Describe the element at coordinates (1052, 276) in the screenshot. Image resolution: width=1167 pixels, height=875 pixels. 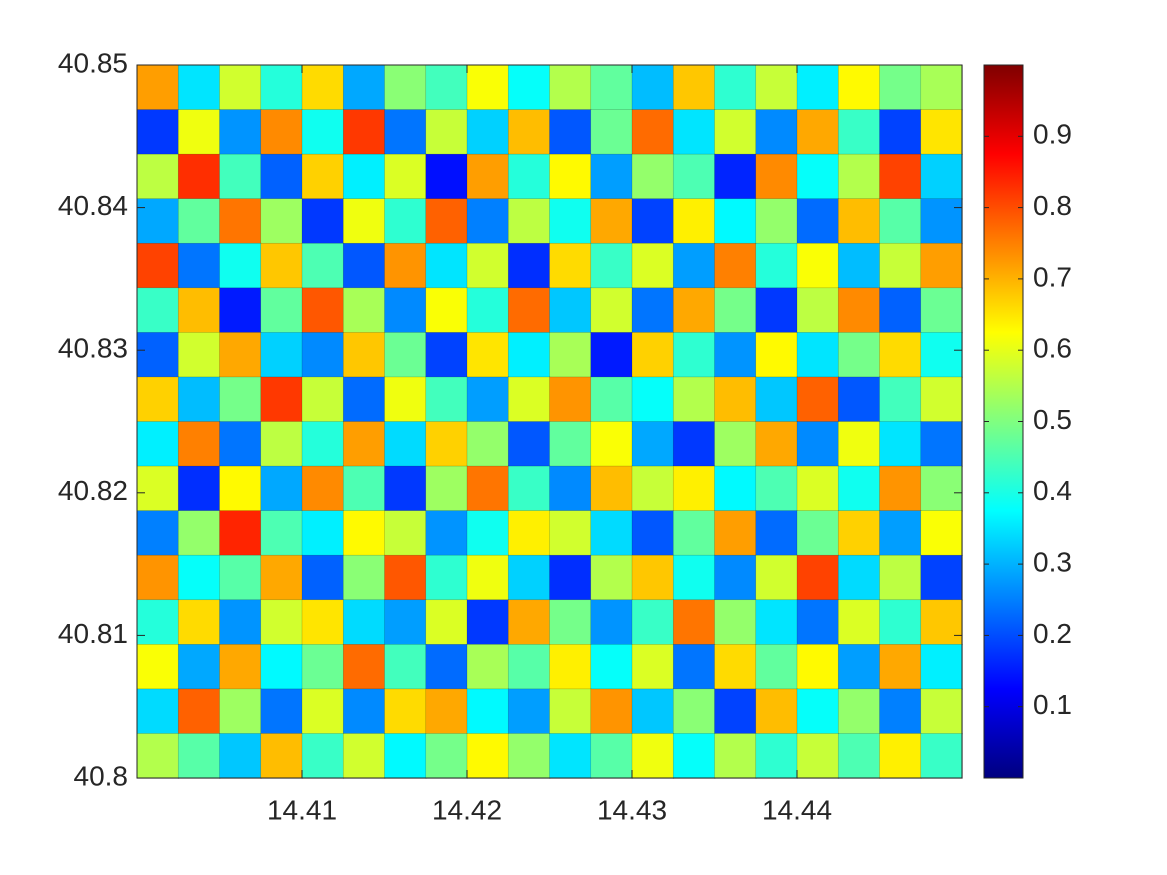
I see `colorbar-tick-label: 0.7` at that location.